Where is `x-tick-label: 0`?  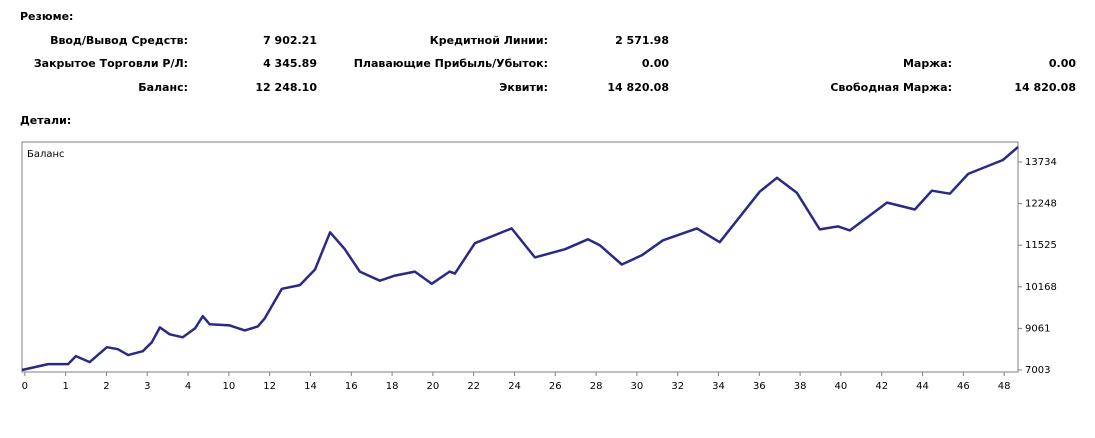 x-tick-label: 0 is located at coordinates (25, 386).